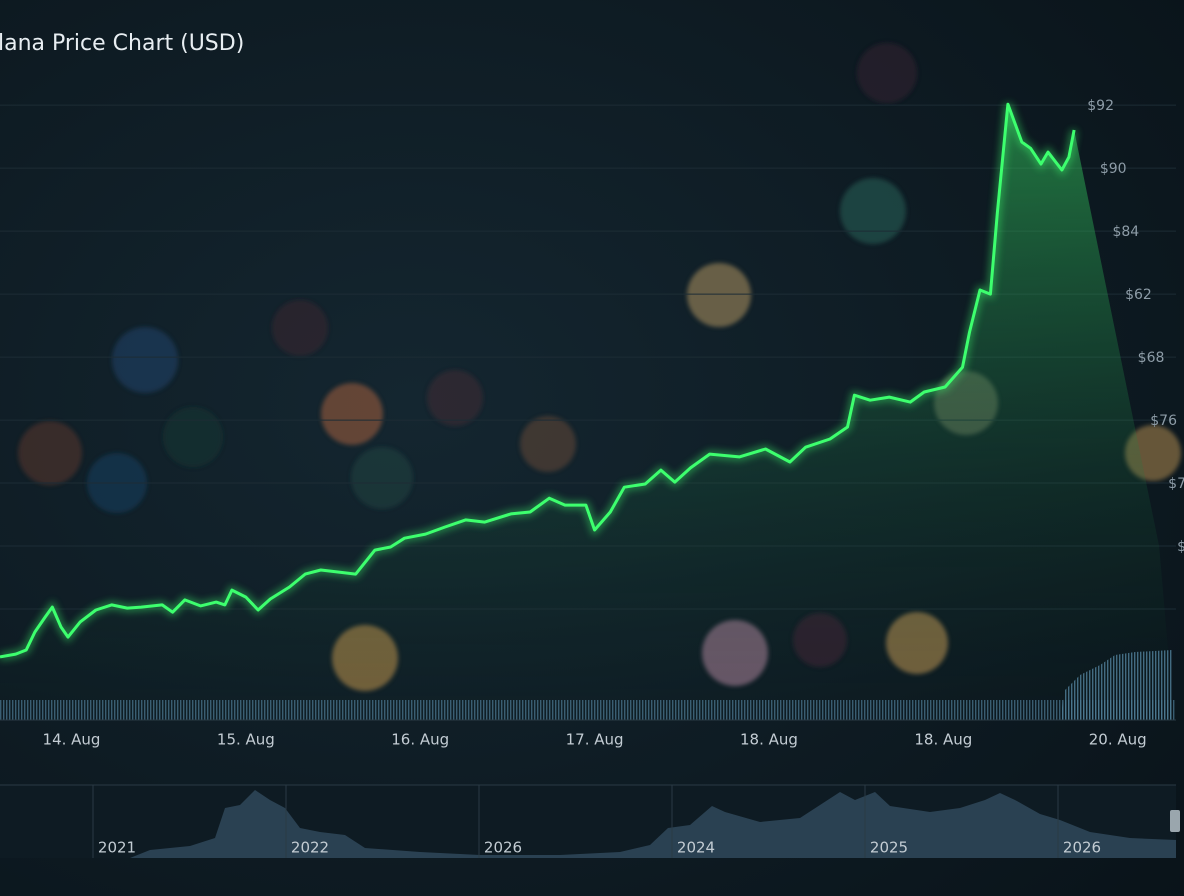 The width and height of the screenshot is (1184, 896). I want to click on y-tick-label: $92, so click(1100, 106).